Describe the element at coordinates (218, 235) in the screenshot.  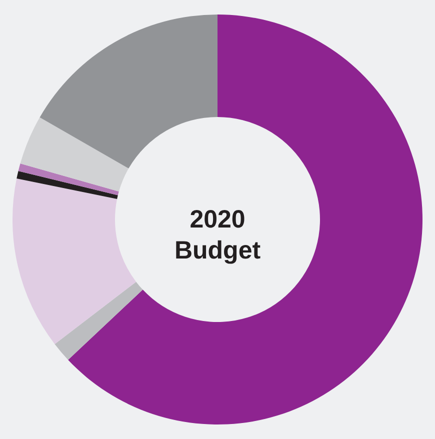
I see `text: 2020 Budget` at that location.